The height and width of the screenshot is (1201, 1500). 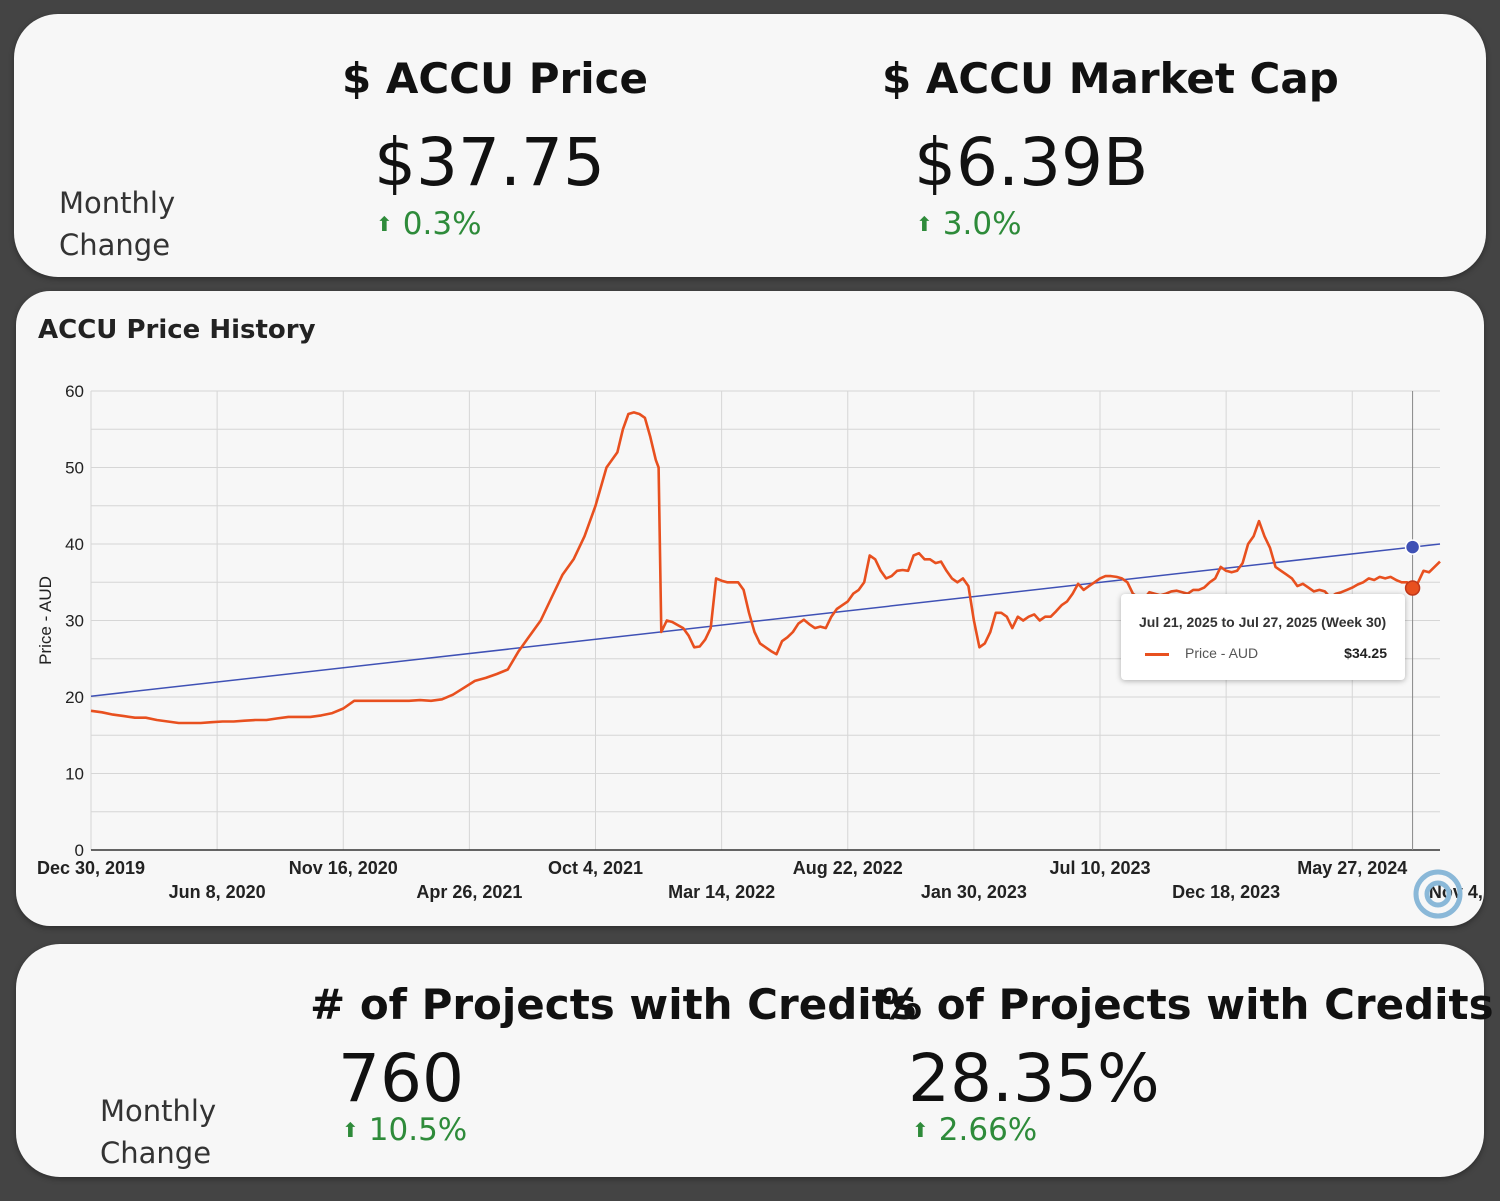 I want to click on accu-price-title: $ ACCU Price, so click(x=495, y=78).